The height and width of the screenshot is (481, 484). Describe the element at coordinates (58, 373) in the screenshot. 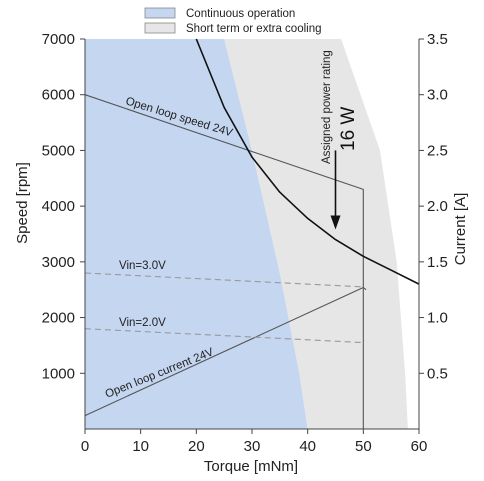

I see `y-tick-label: 1000` at that location.